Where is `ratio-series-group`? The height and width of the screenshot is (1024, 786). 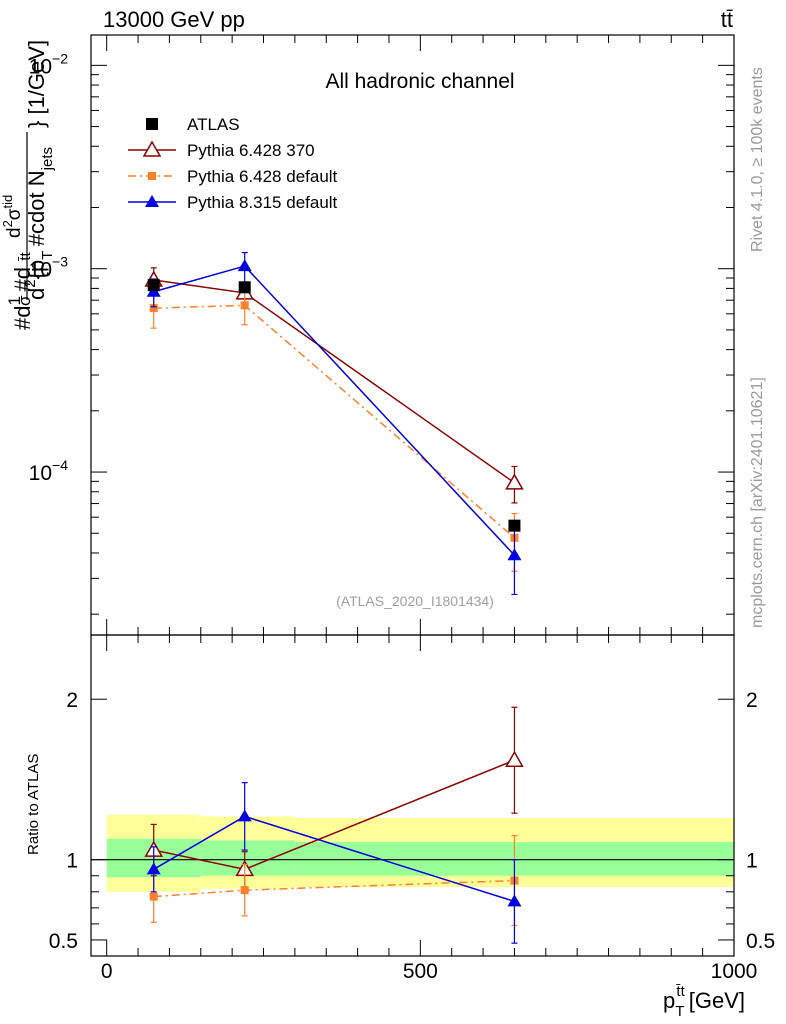 ratio-series-group is located at coordinates (334, 825).